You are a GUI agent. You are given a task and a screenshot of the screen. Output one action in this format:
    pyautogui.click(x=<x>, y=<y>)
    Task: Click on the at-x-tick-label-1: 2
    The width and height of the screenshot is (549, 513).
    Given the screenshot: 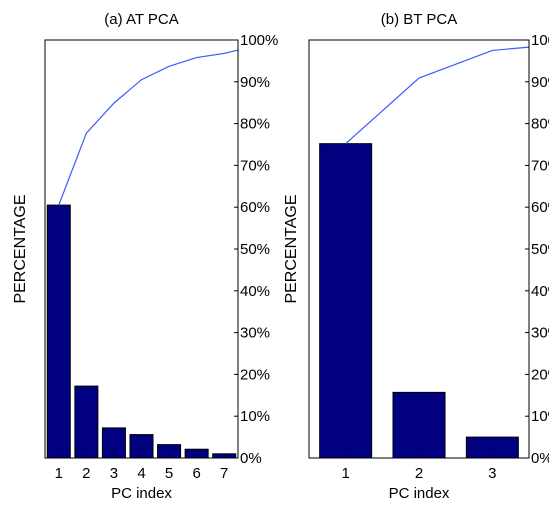 What is the action you would take?
    pyautogui.click(x=86, y=473)
    